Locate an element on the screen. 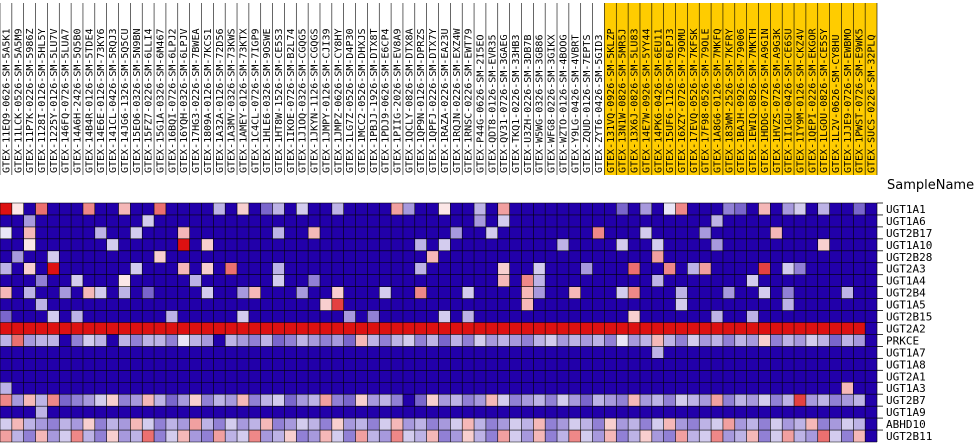 The image size is (976, 444). column-label: GTEX-TKQ1-0226-SM-33HB3 is located at coordinates (516, 104).